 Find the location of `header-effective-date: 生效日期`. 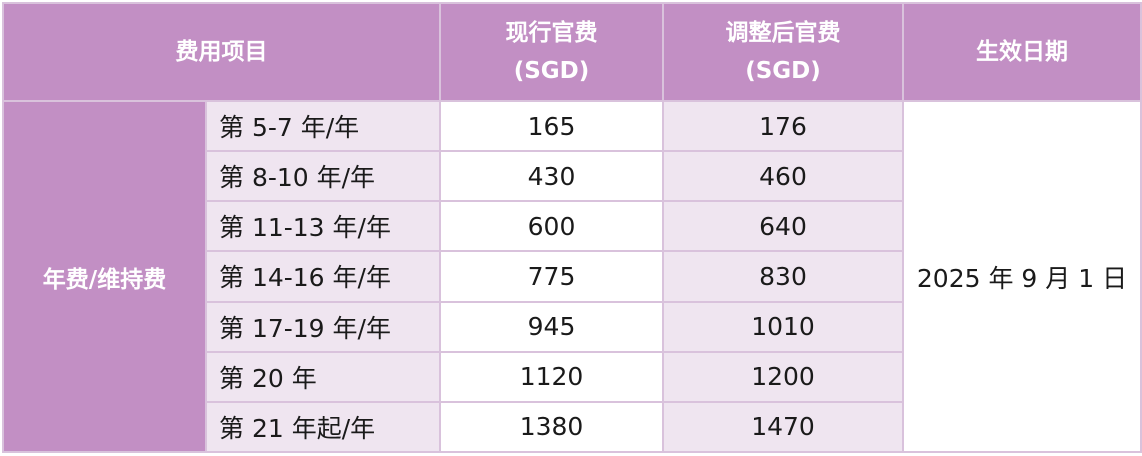

header-effective-date: 生效日期 is located at coordinates (1022, 52).